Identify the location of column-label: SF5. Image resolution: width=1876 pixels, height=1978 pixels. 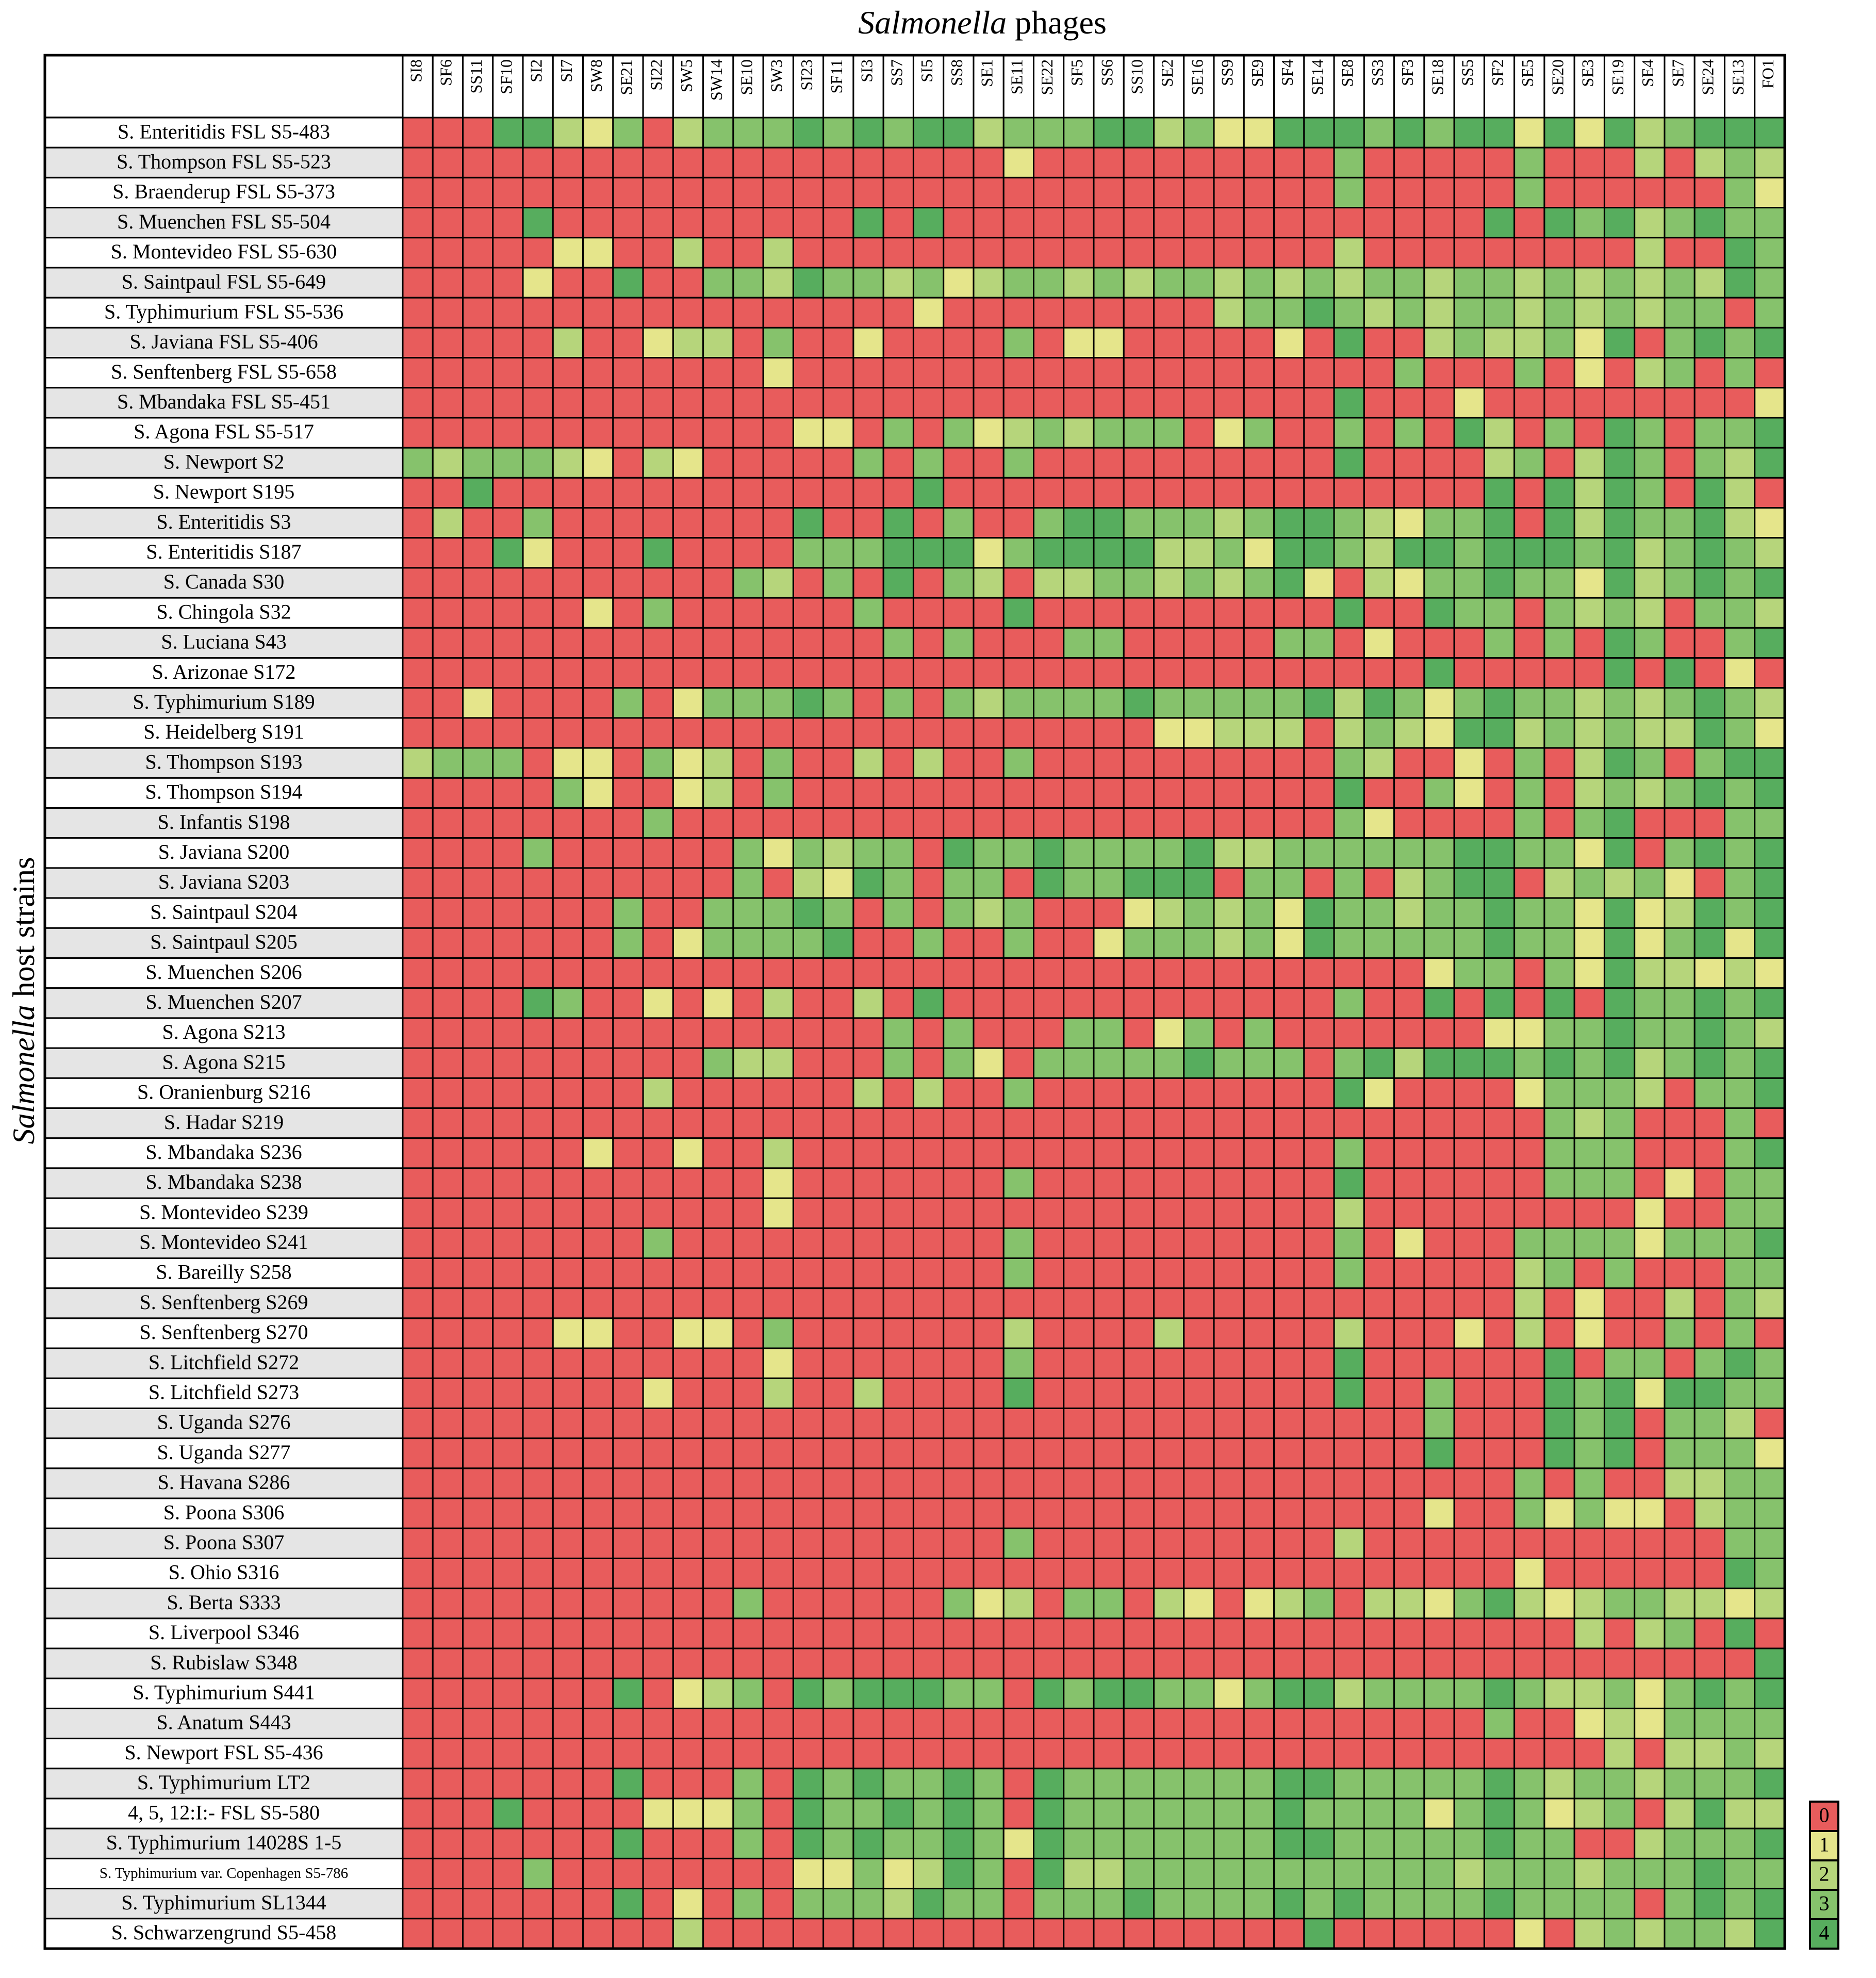
(1076, 72).